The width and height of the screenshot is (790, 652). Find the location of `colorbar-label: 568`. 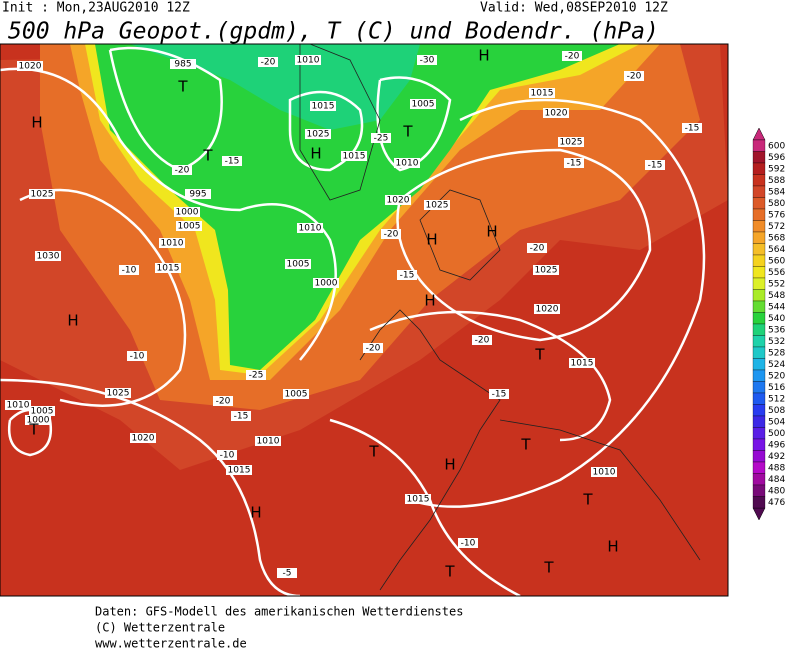

colorbar-label: 568 is located at coordinates (776, 238).